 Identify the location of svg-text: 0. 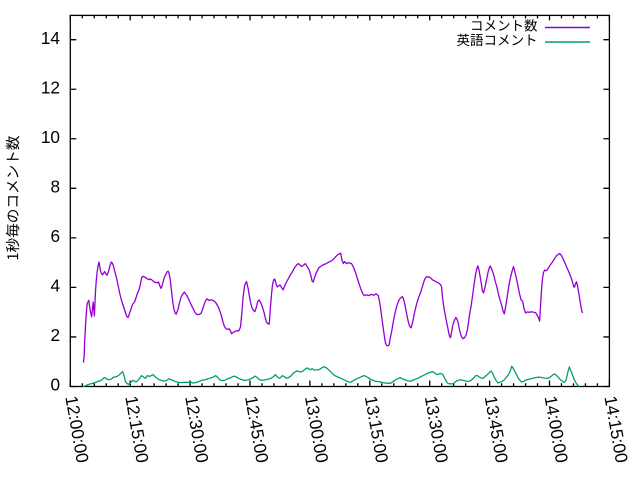
(55, 385).